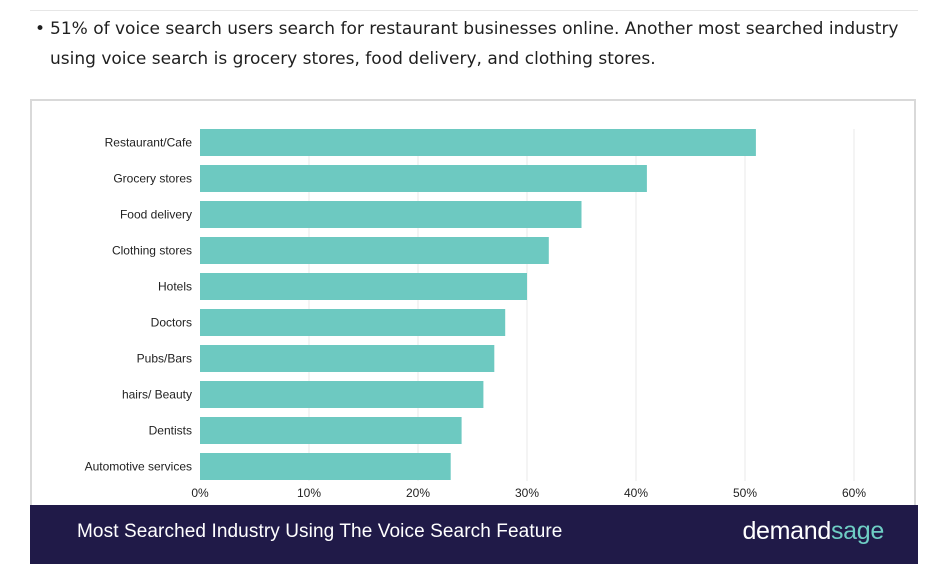 The image size is (936, 564). I want to click on x-tick-label-6: 60%, so click(854, 493).